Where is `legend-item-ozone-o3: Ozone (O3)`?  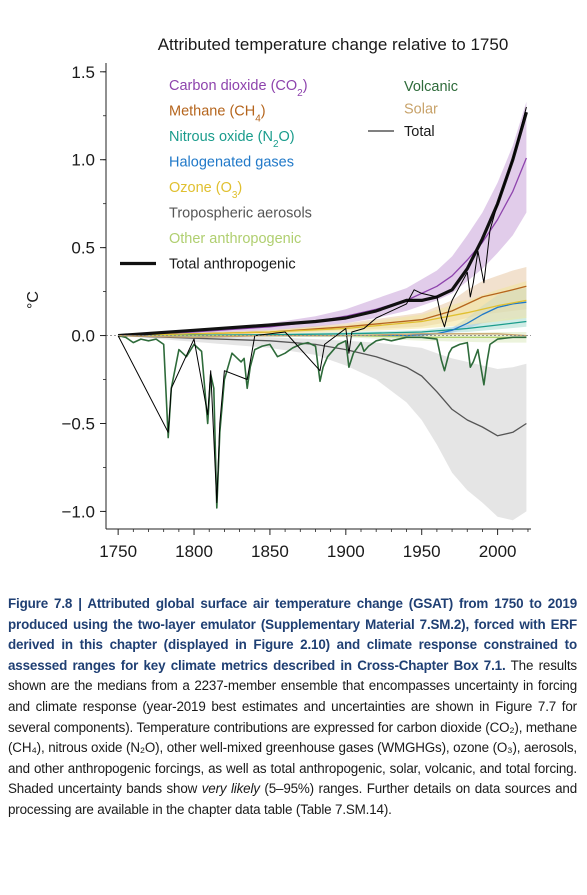 legend-item-ozone-o3: Ozone (O3) is located at coordinates (205, 190).